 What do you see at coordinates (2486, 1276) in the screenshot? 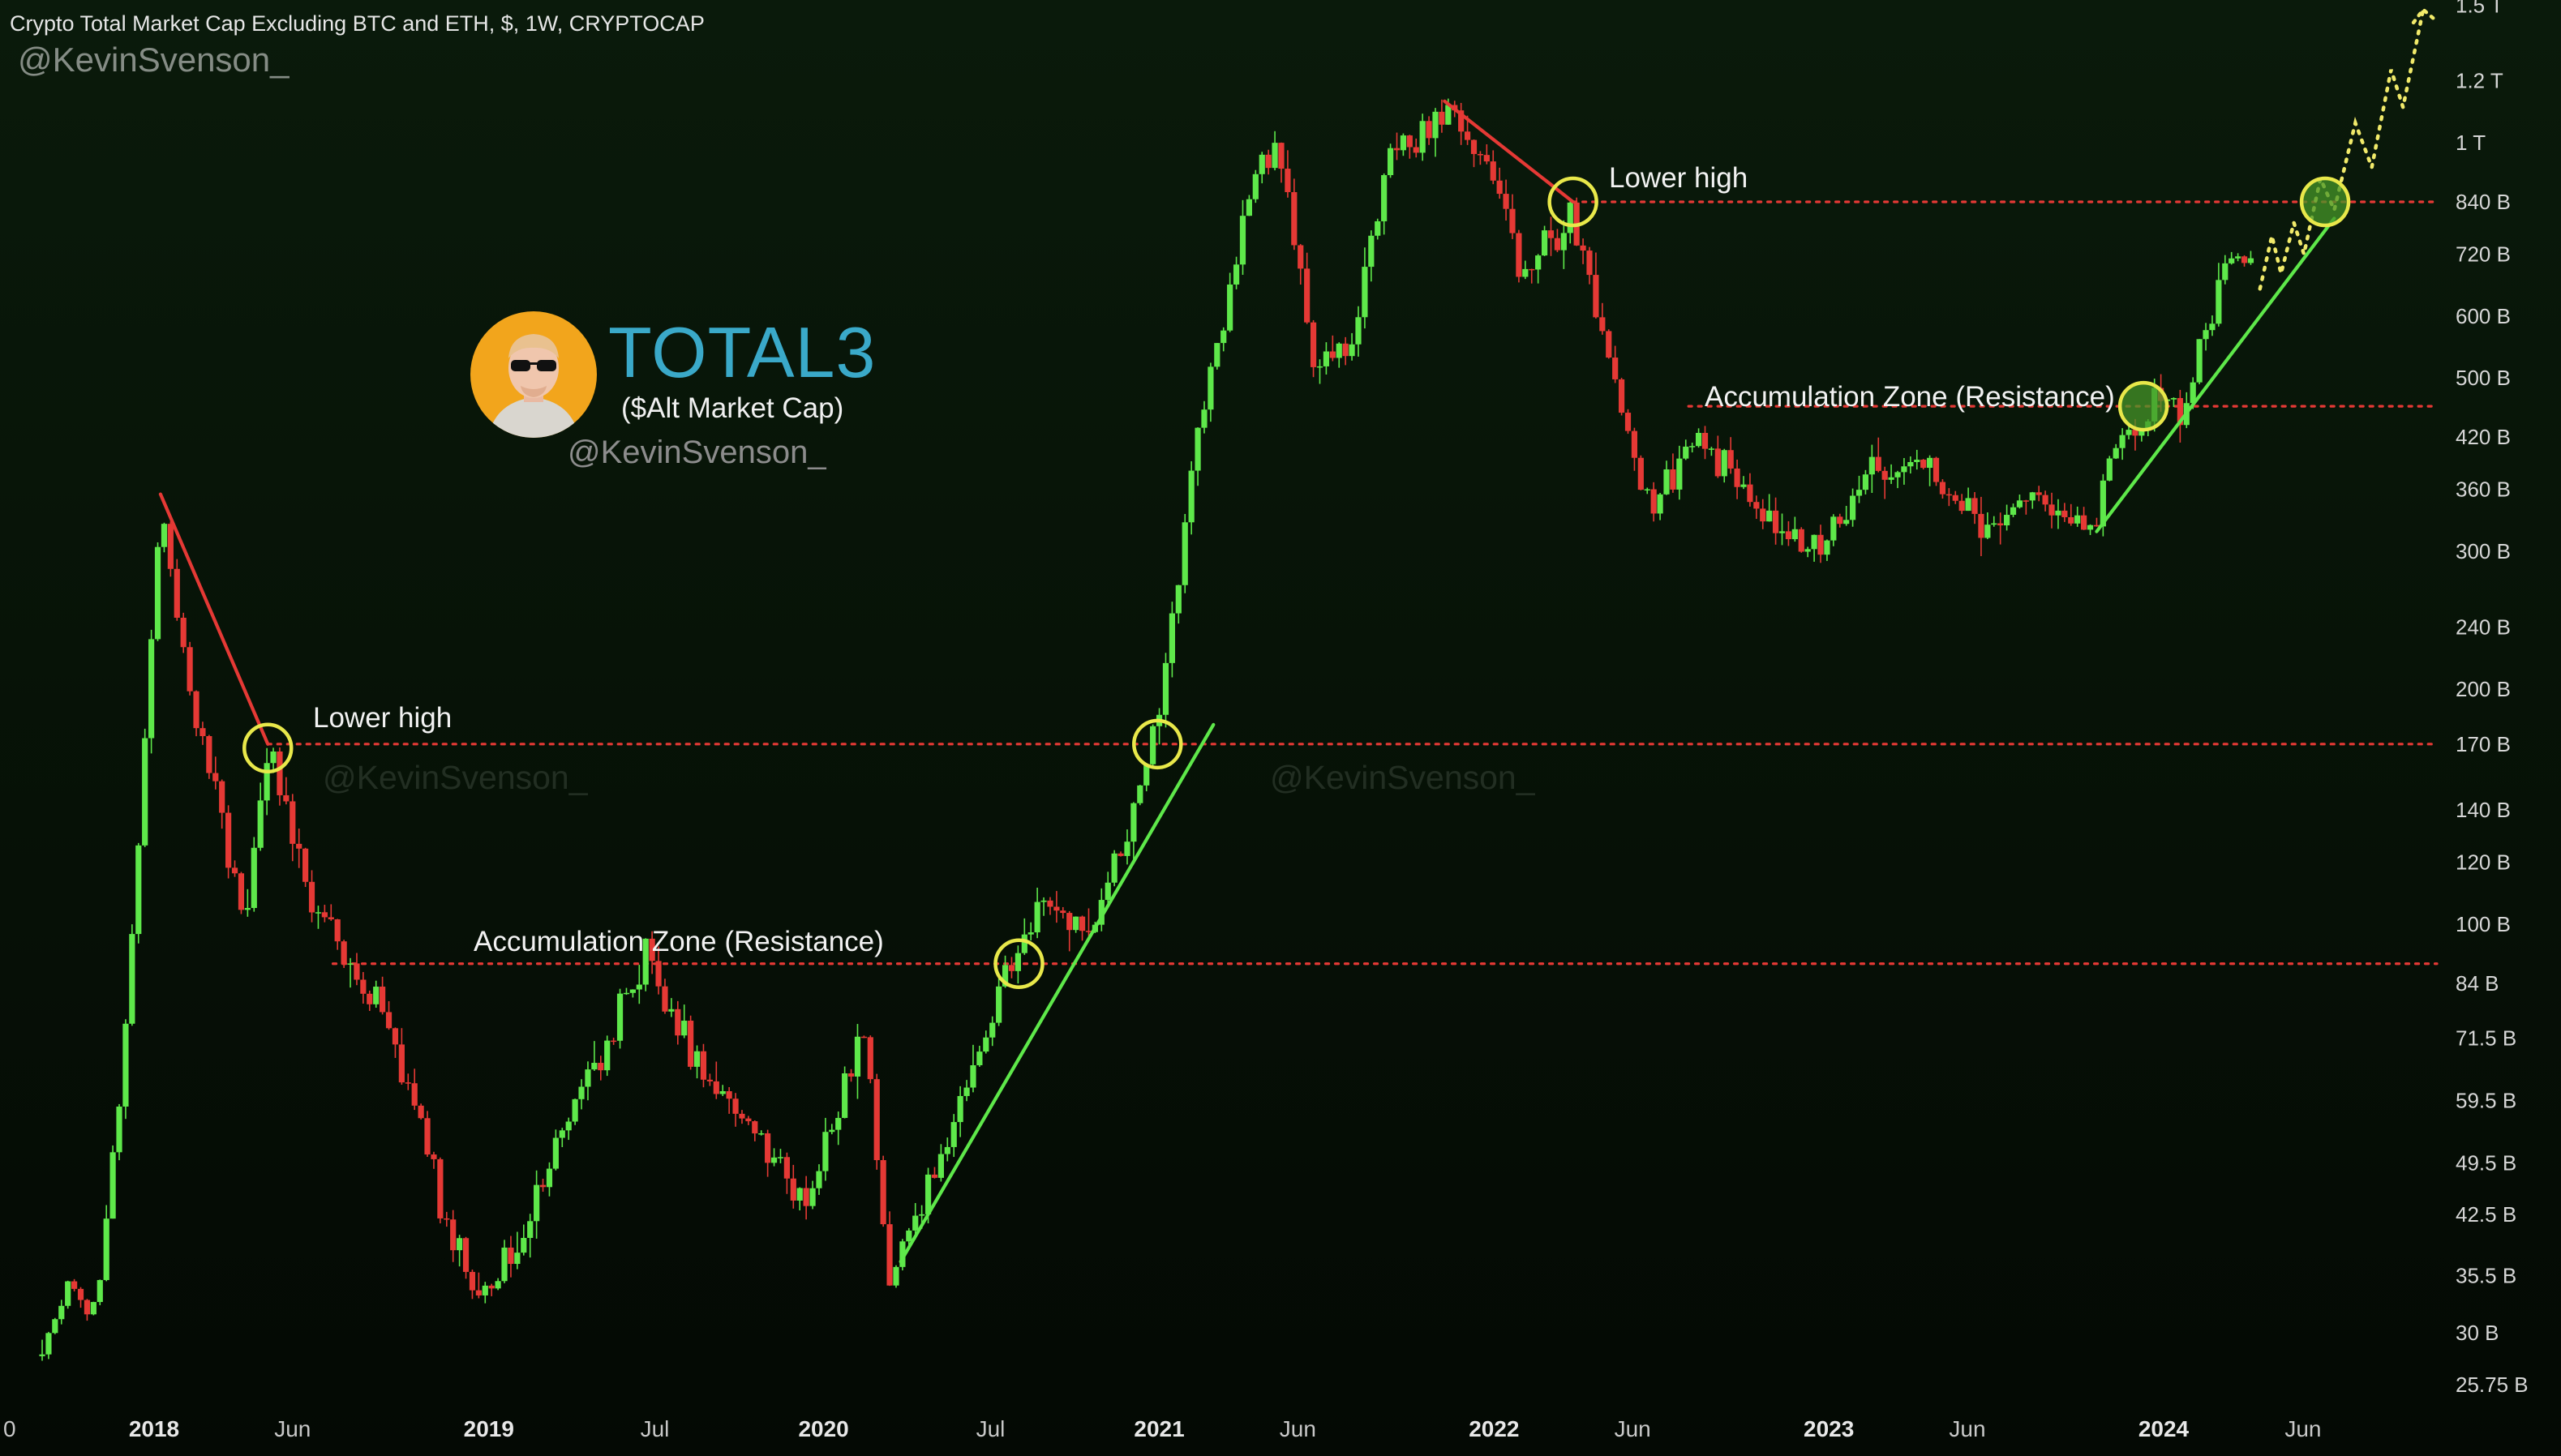
I see `y-tick-label: 35.5 B` at bounding box center [2486, 1276].